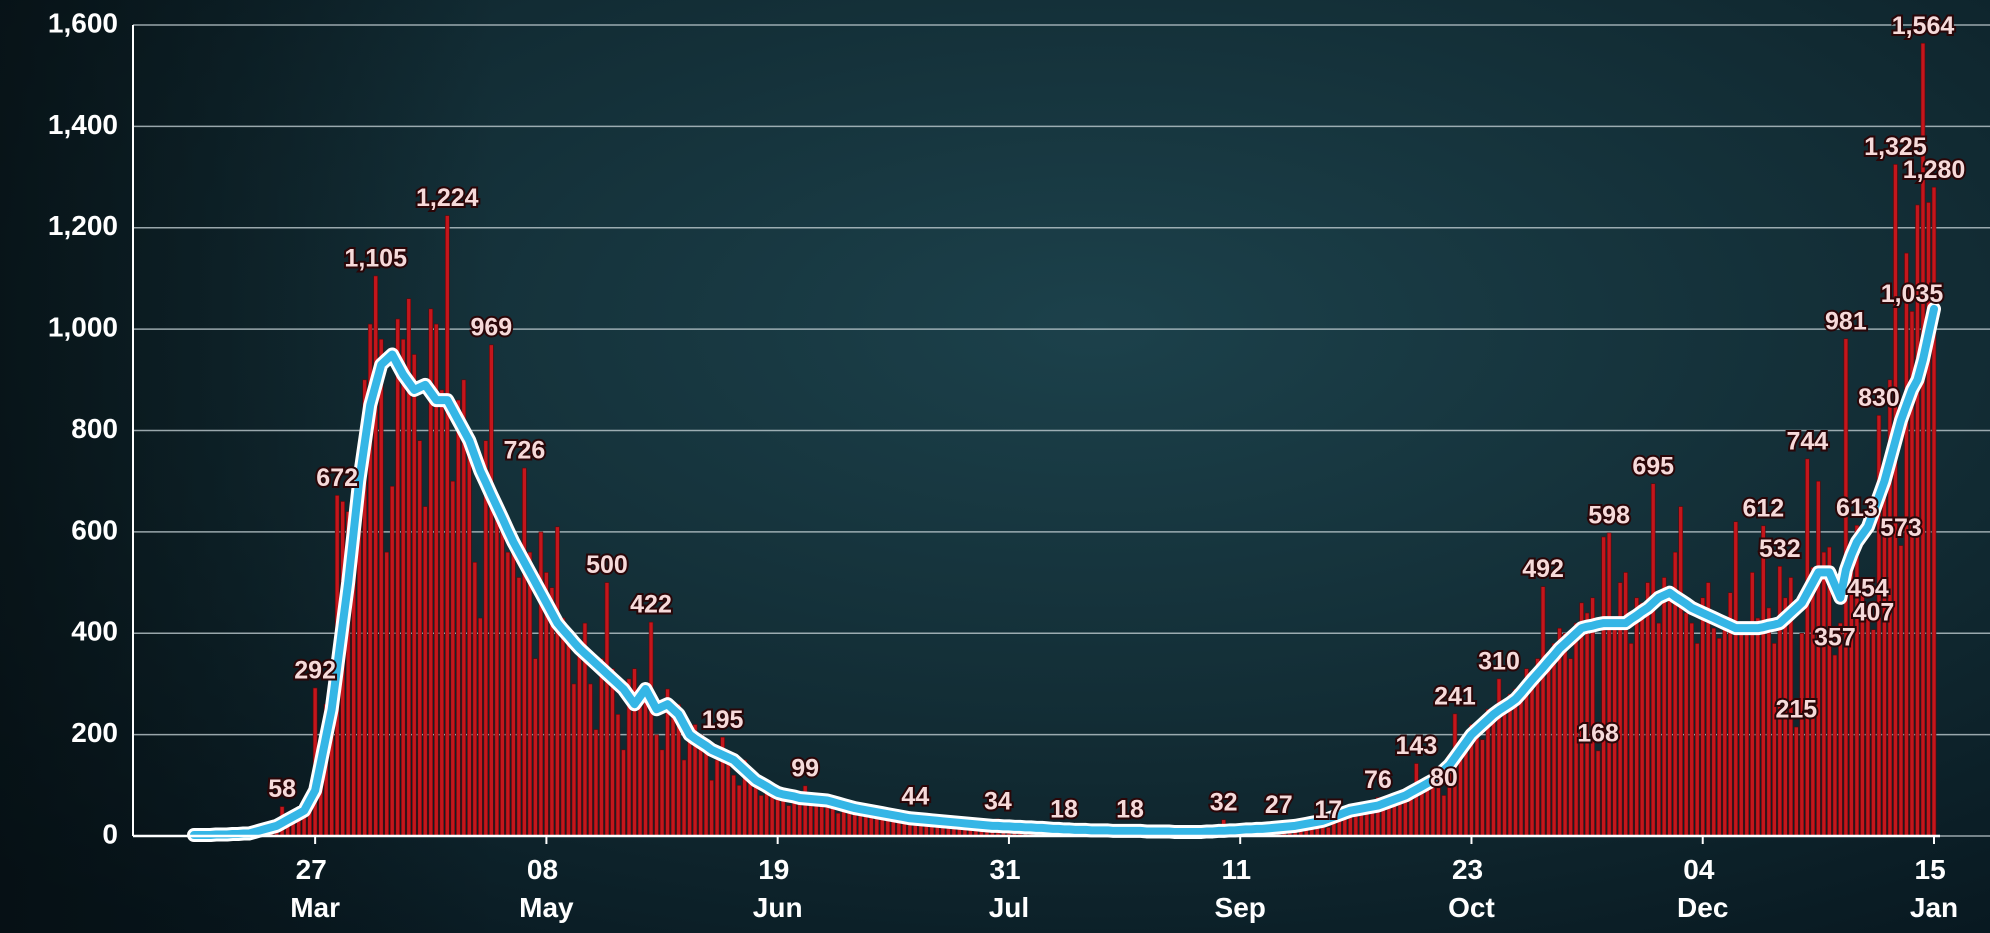  Describe the element at coordinates (1923, 26) in the screenshot. I see `value-label: 1,564` at that location.